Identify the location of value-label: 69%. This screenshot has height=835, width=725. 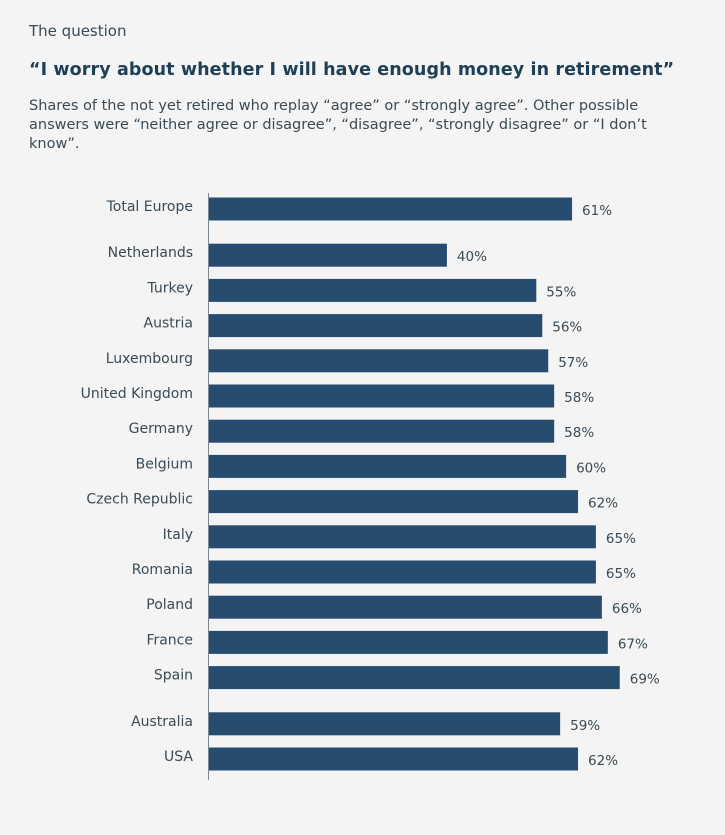
(645, 680).